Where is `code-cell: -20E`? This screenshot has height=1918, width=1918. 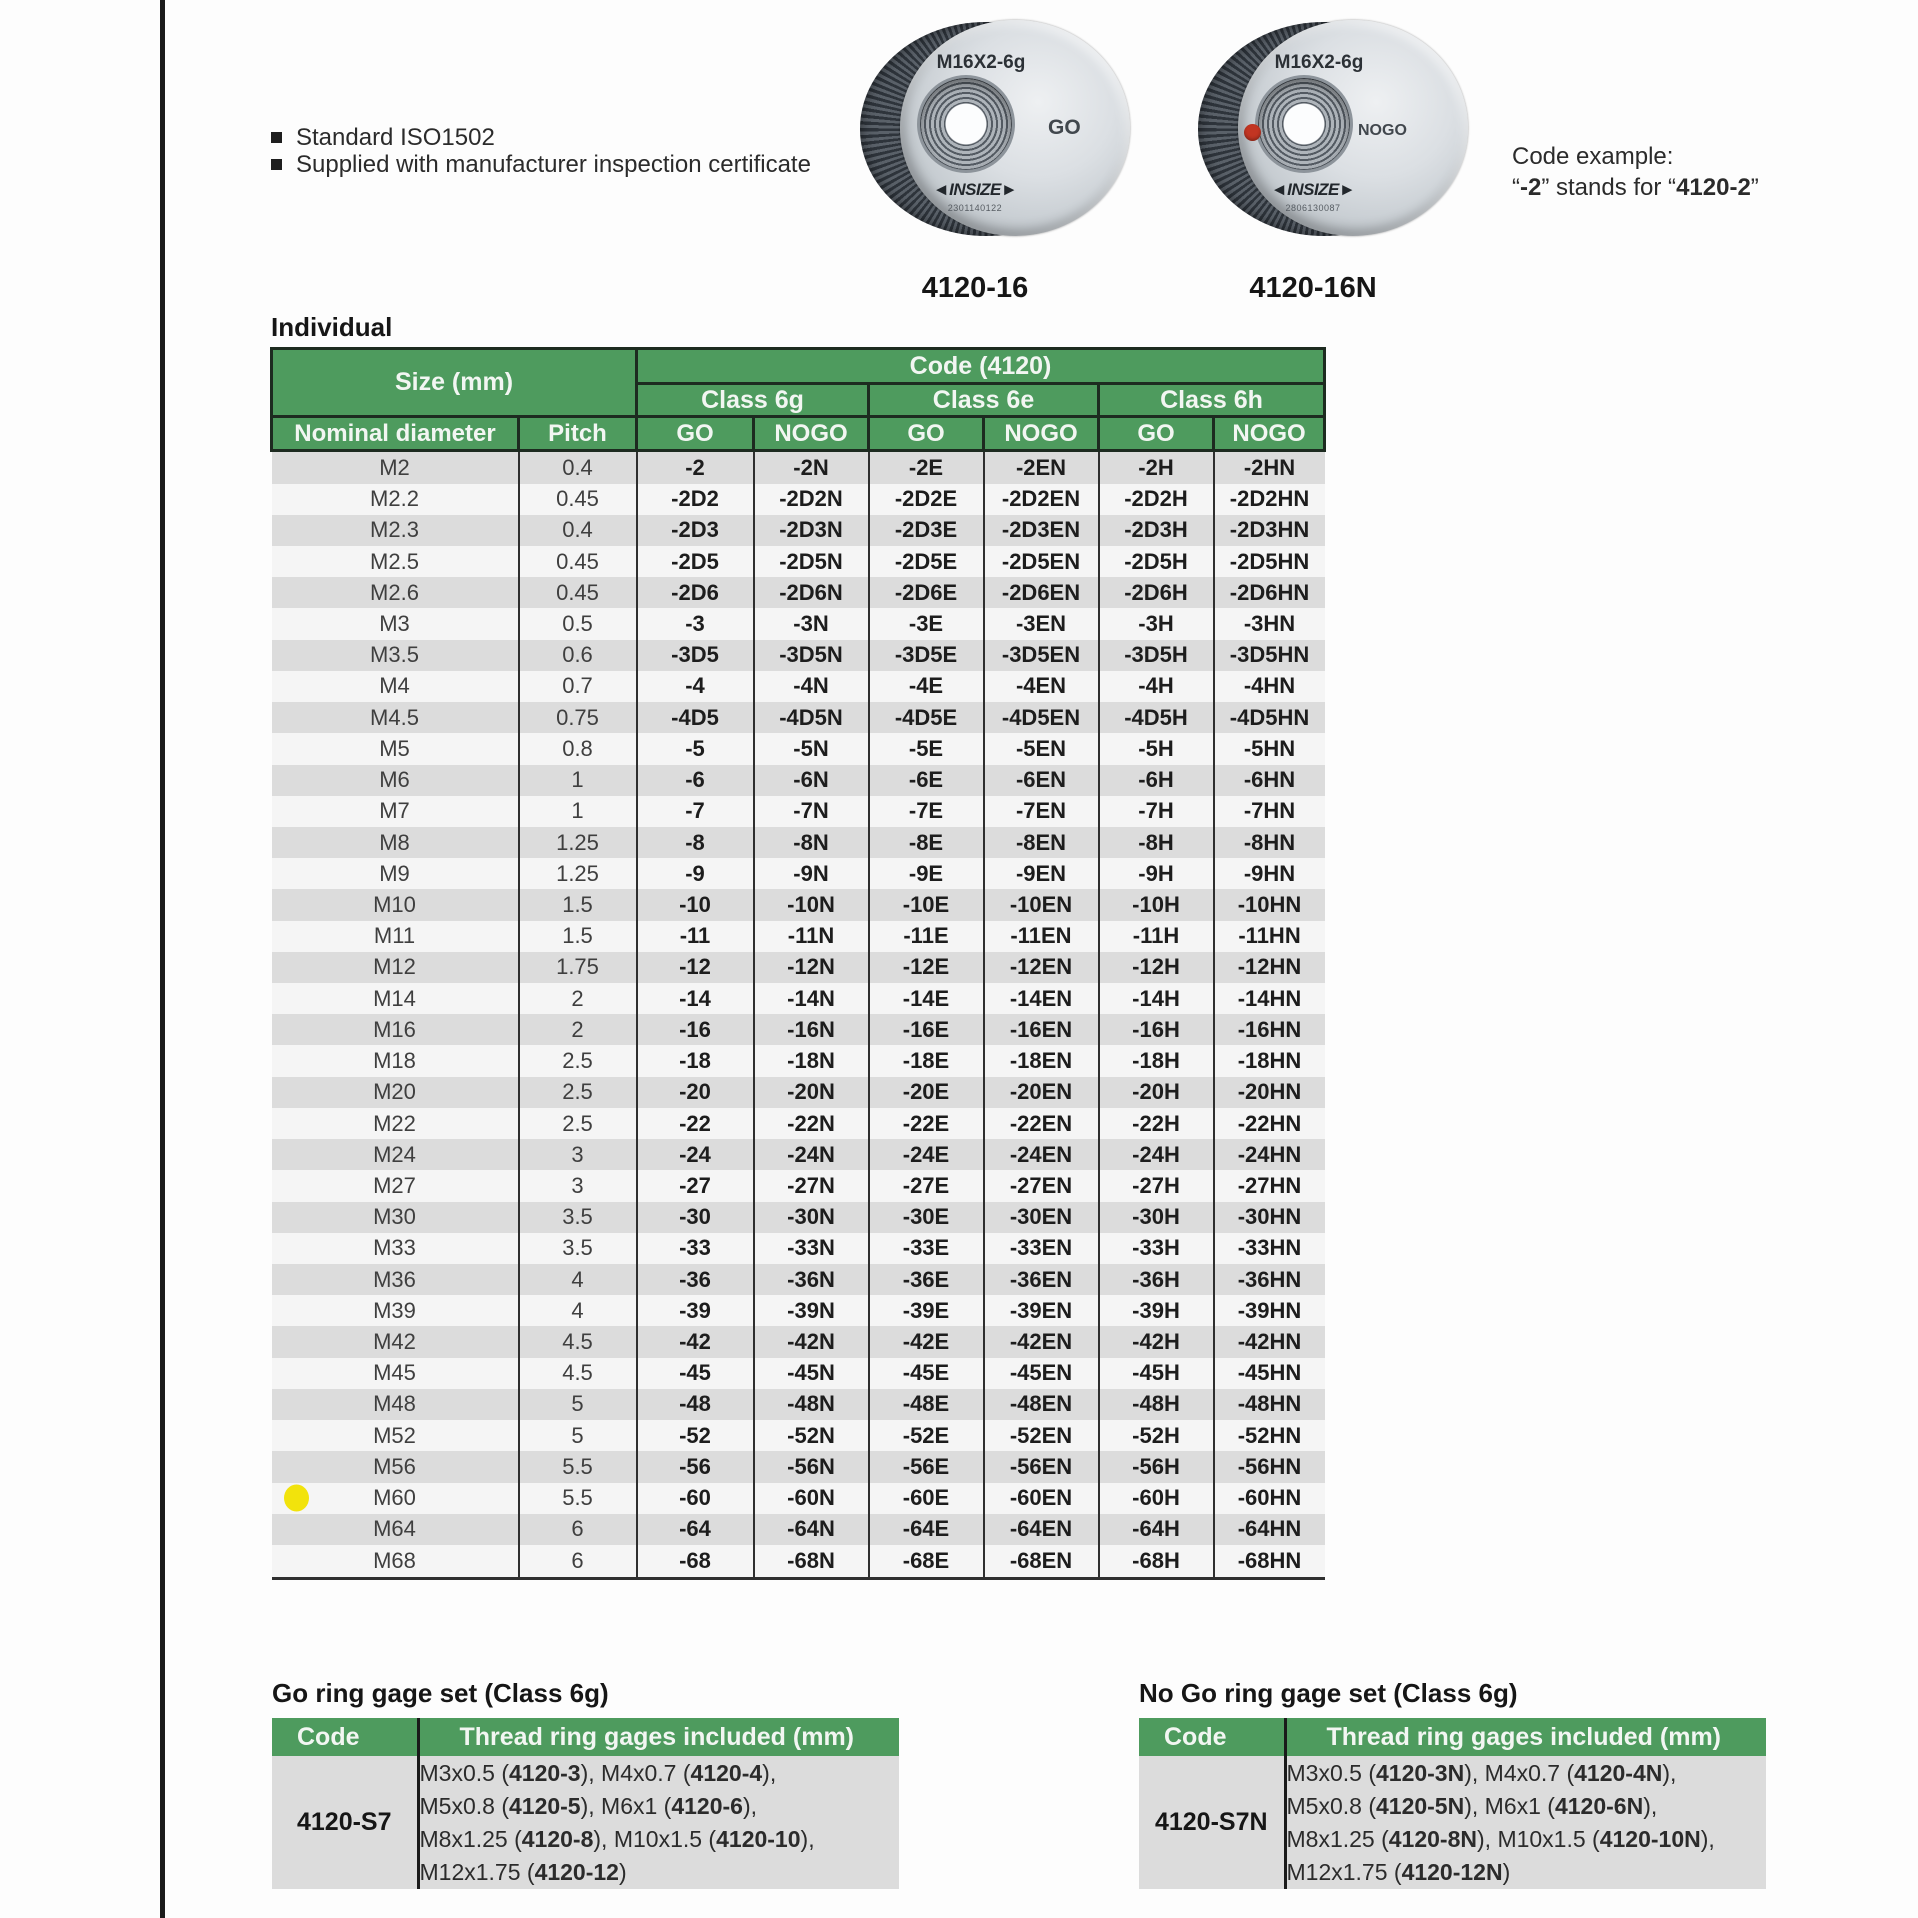 code-cell: -20E is located at coordinates (925, 1092).